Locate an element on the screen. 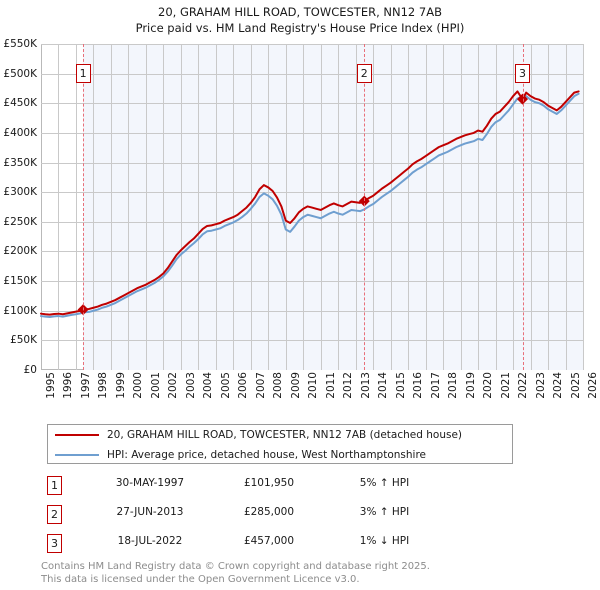 Image resolution: width=600 pixels, height=590 pixels. marker-badge-1: 1 is located at coordinates (83, 73).